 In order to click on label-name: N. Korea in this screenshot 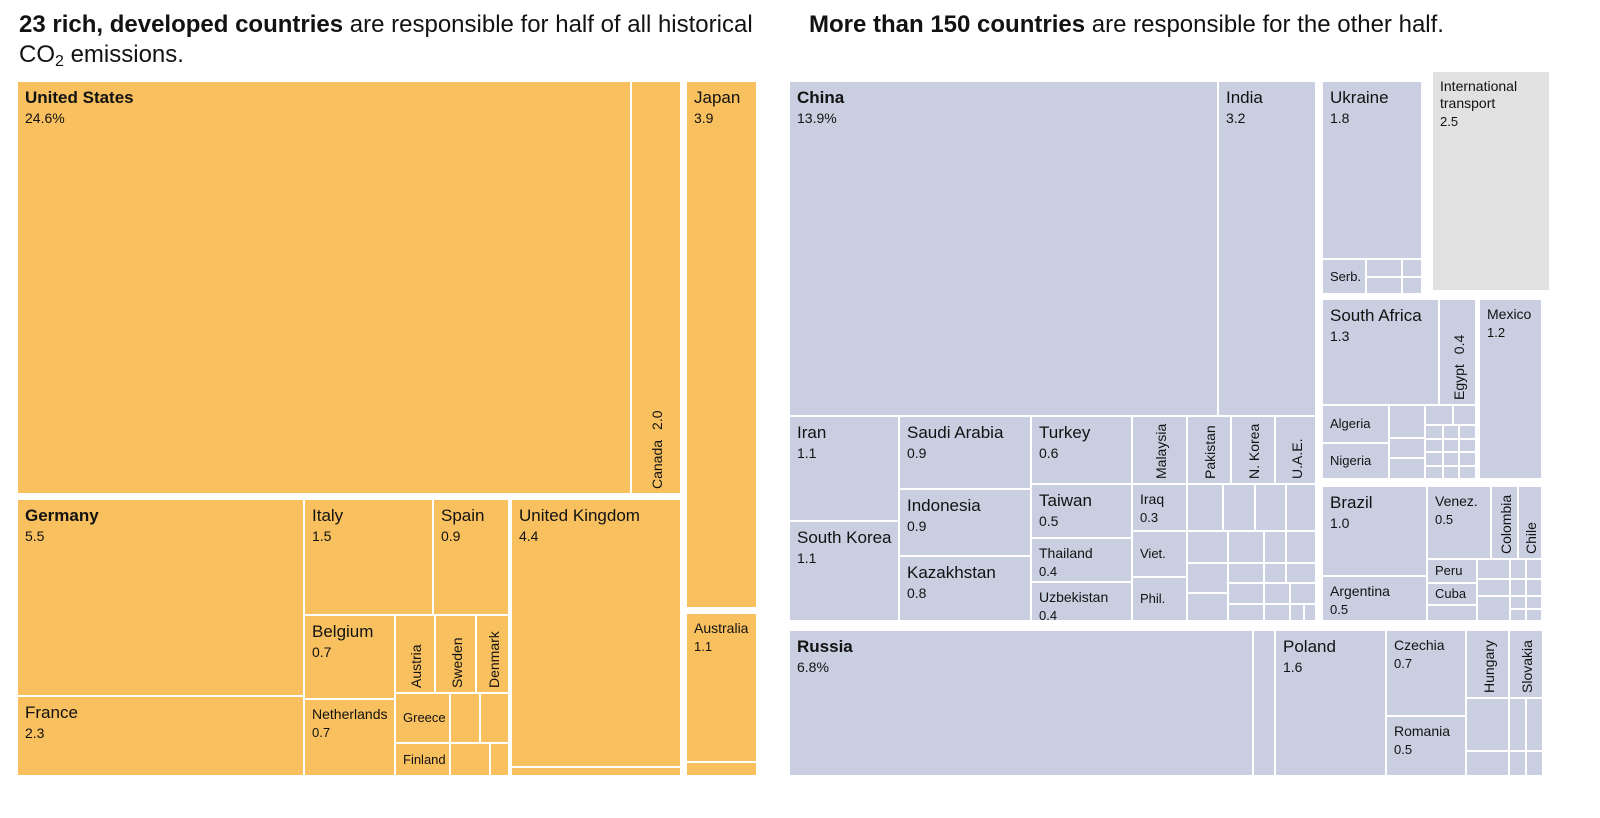, I will do `click(1254, 451)`.